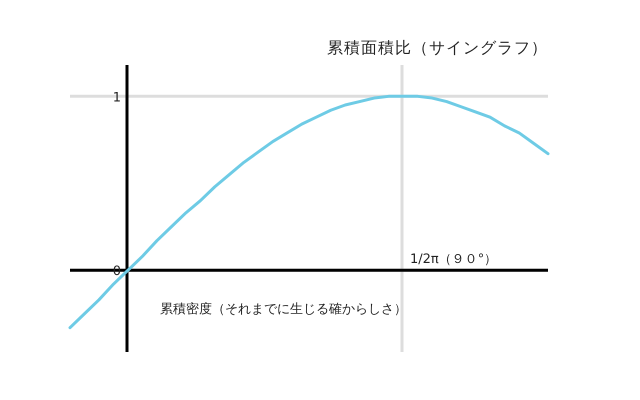 The image size is (640, 400). What do you see at coordinates (454, 260) in the screenshot?
I see `annotation: 1/2π（９０°）` at bounding box center [454, 260].